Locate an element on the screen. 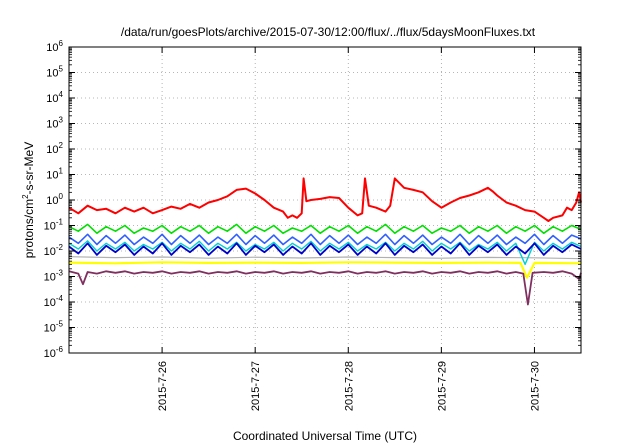  y-tick-label: 10⁻⁶ is located at coordinates (54, 352).